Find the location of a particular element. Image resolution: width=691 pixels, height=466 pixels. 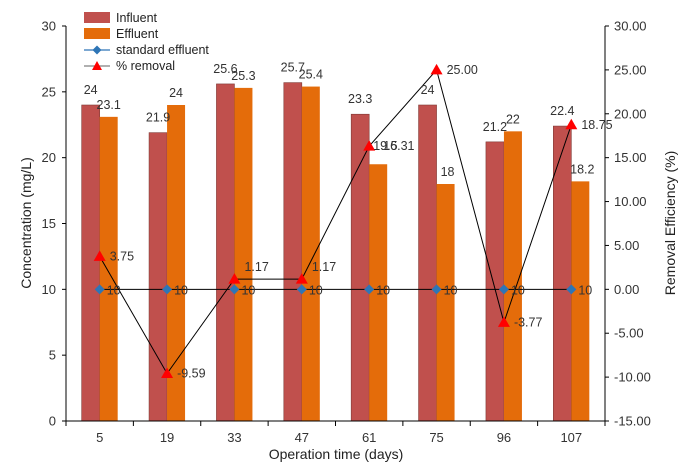

y-tick-label: 15 is located at coordinates (49, 223).